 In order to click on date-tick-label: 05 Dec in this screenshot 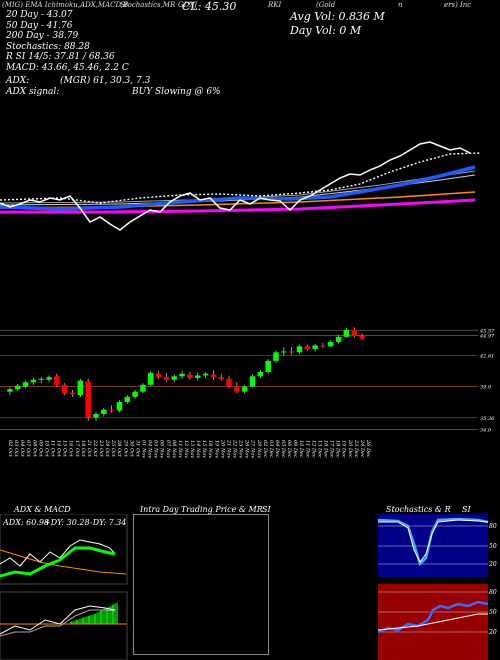, I will do `click(283, 449)`.